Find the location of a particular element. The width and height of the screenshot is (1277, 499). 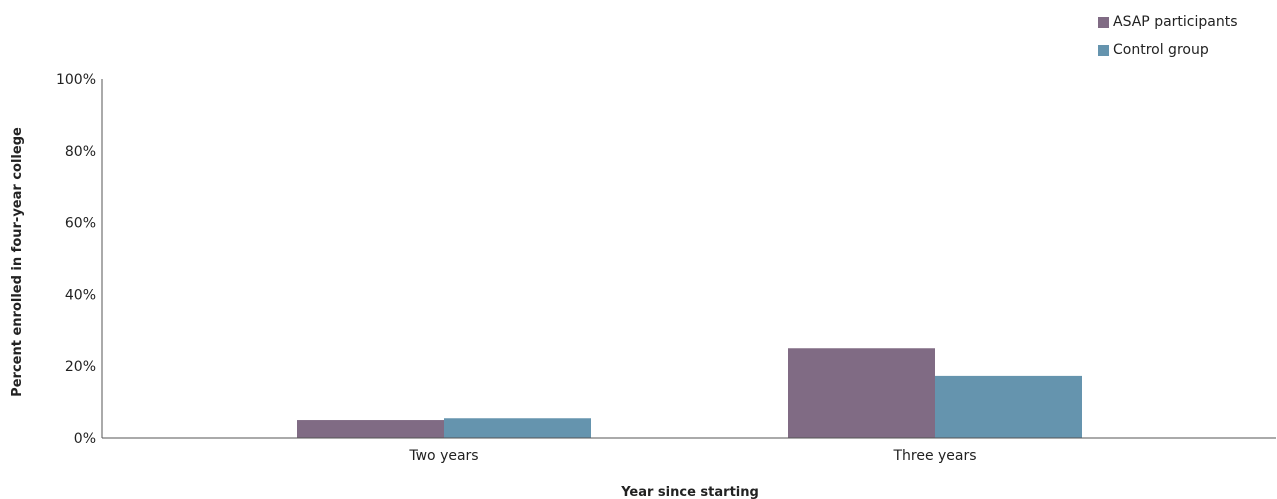

y-tick-label: 60% is located at coordinates (80, 224).